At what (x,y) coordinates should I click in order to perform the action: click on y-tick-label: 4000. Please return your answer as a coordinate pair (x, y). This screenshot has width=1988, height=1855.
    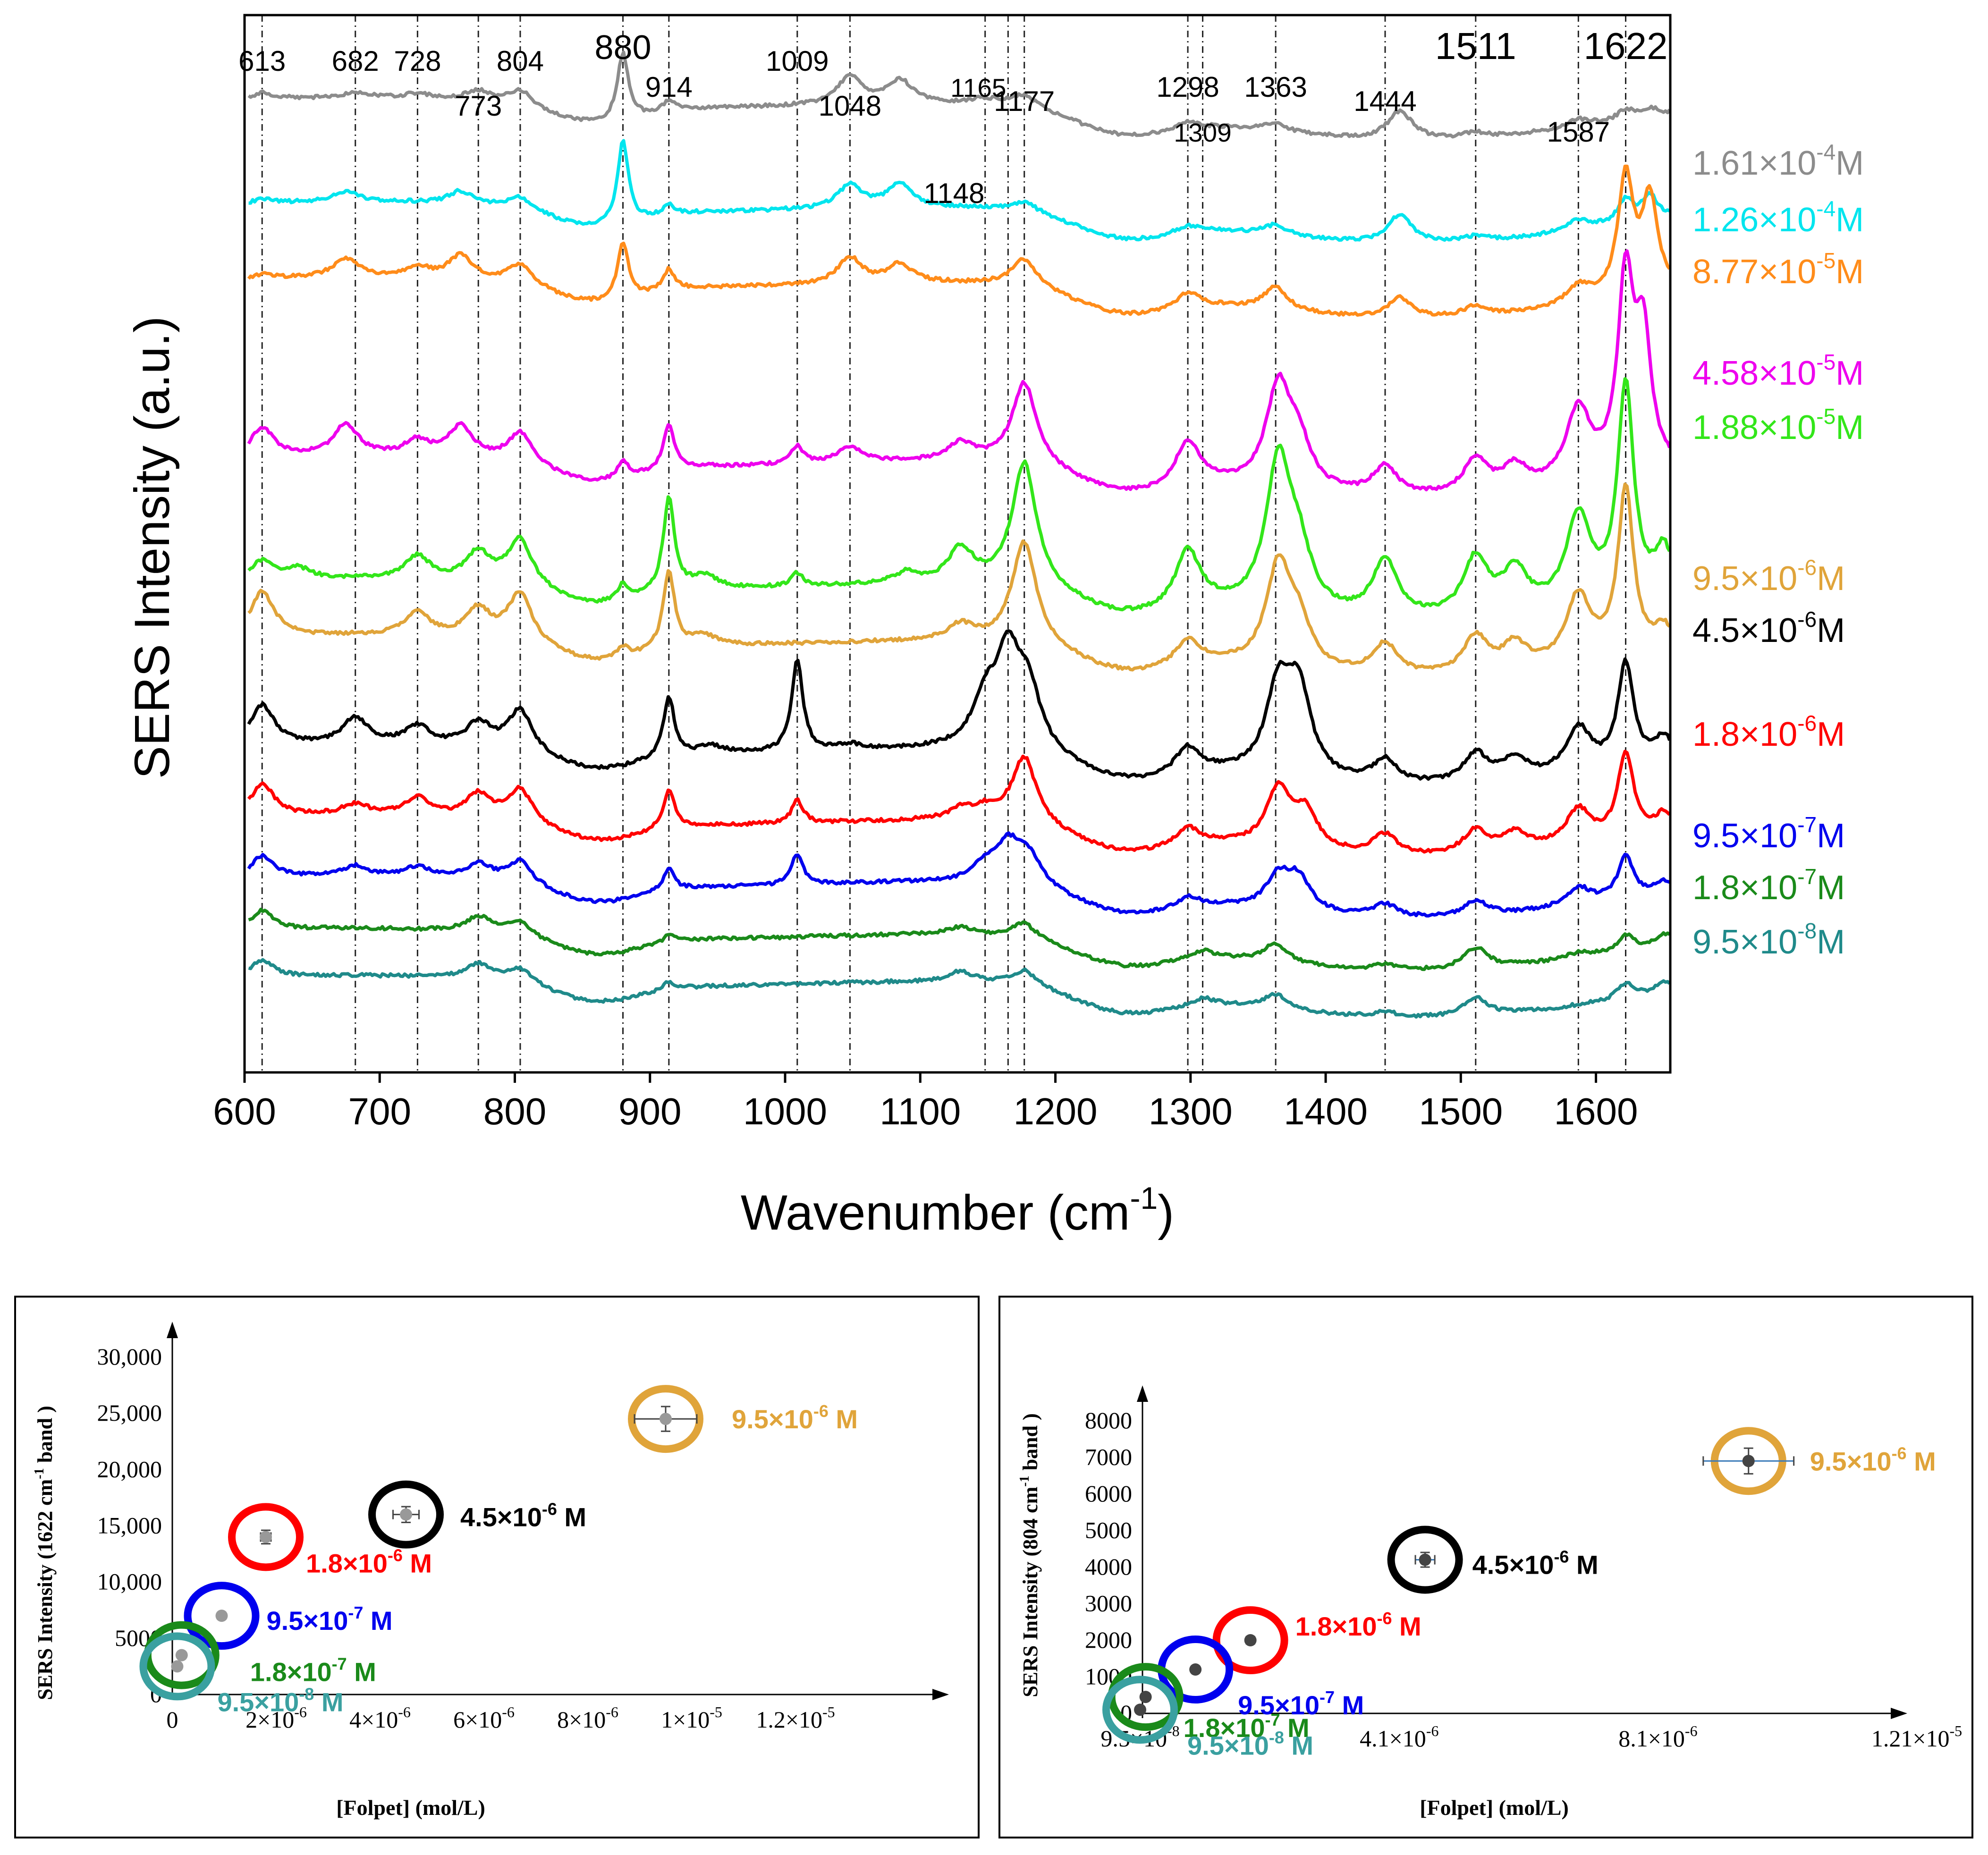
    Looking at the image, I should click on (1108, 1566).